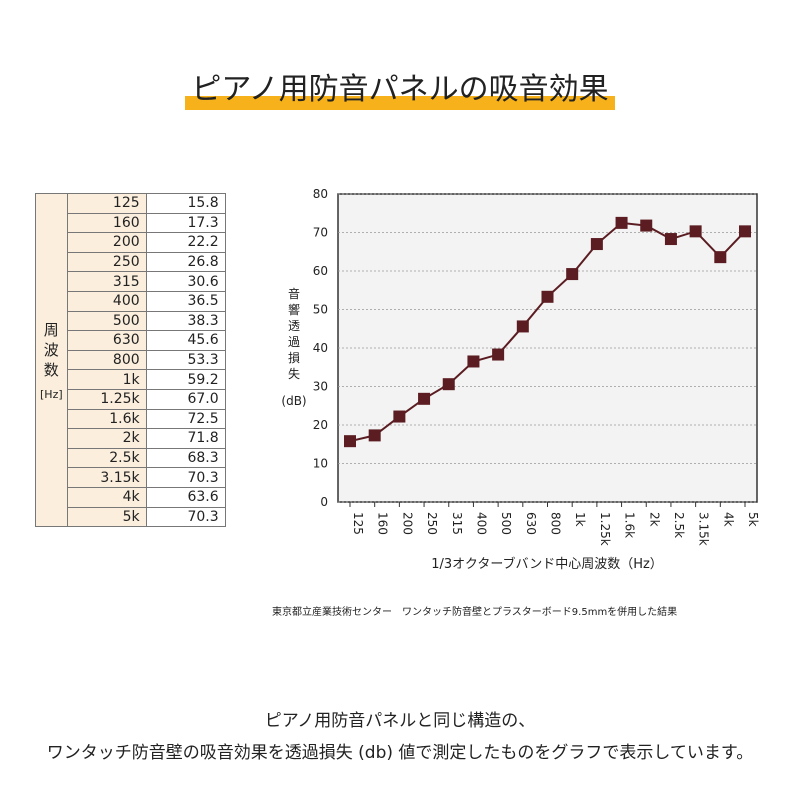  What do you see at coordinates (185, 438) in the screenshot?
I see `value-cell: 71.8` at bounding box center [185, 438].